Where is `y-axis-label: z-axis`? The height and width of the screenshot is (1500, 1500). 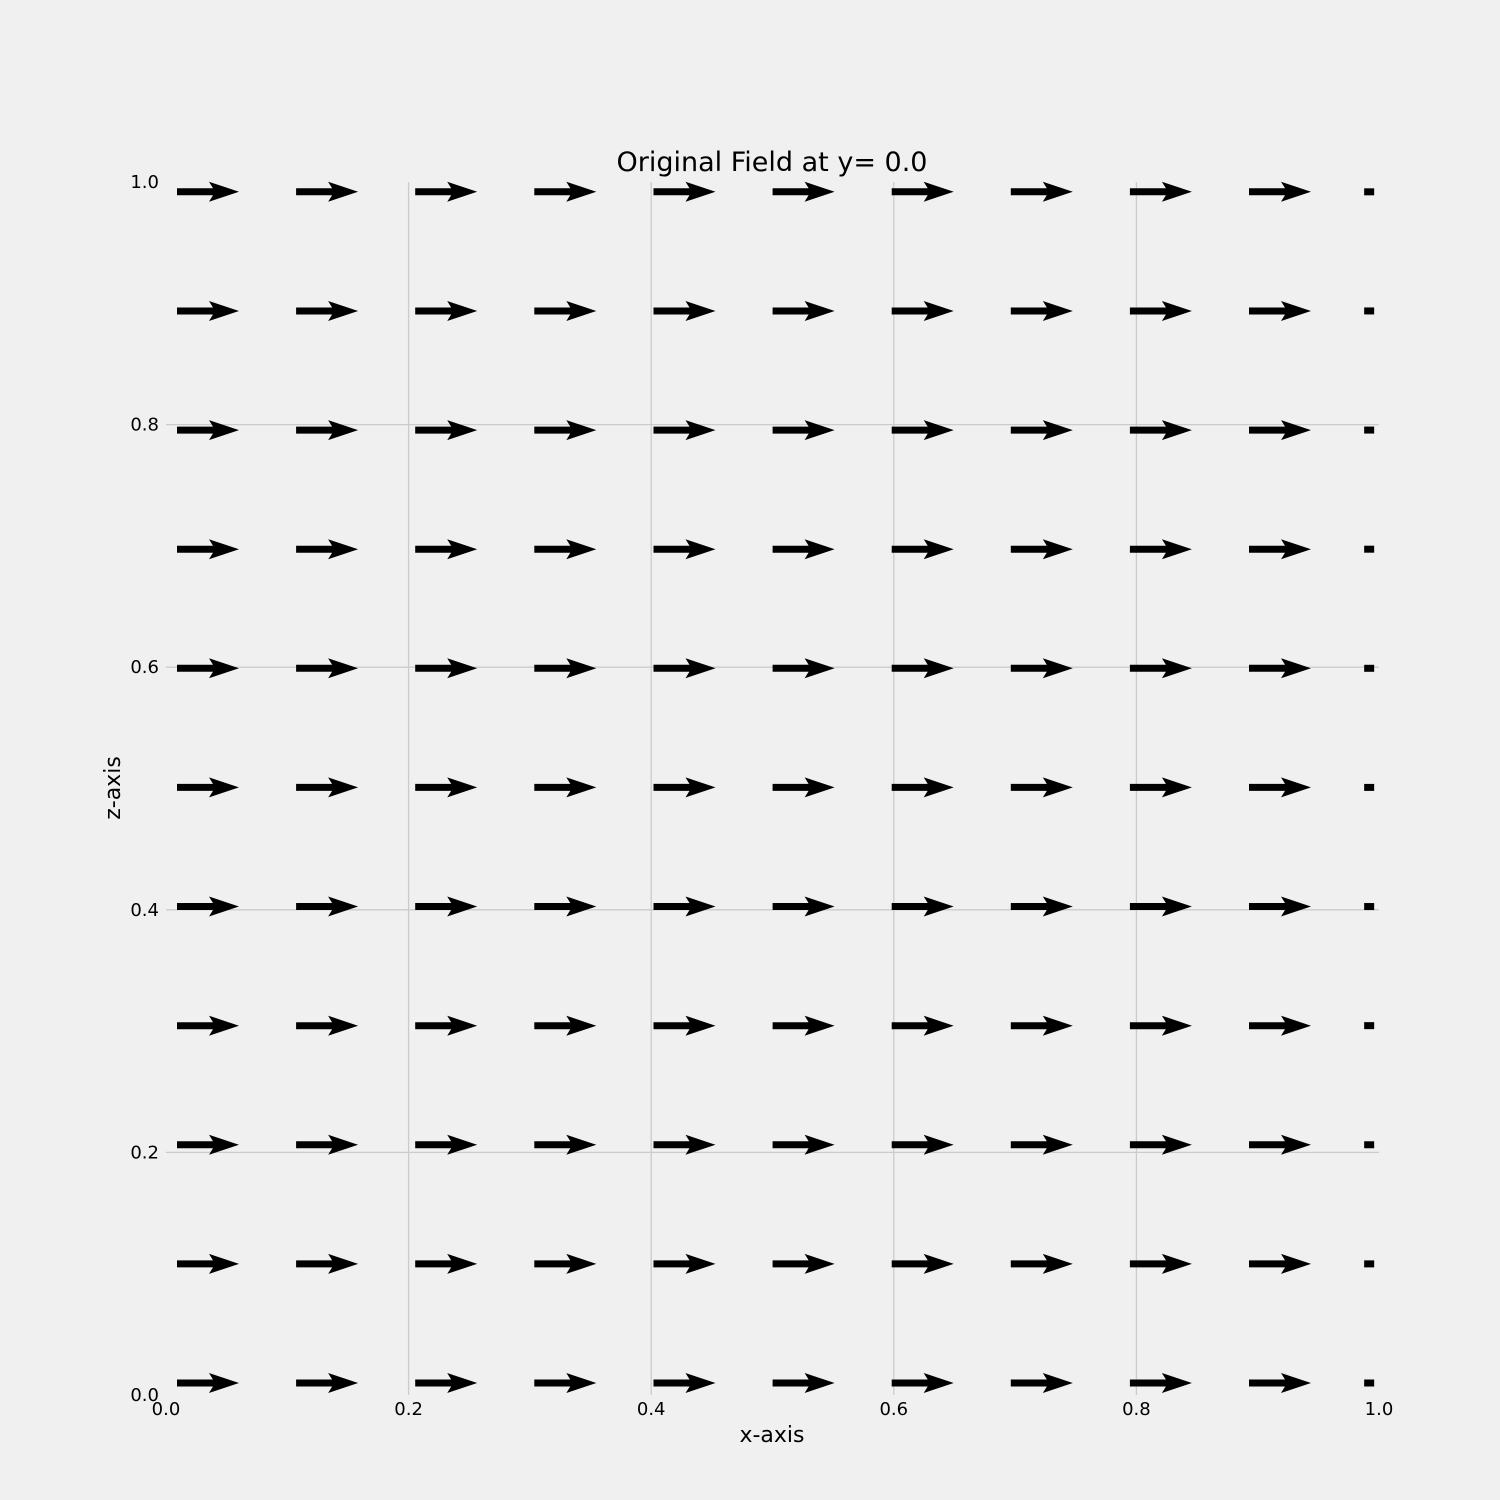
y-axis-label: z-axis is located at coordinates (113, 788).